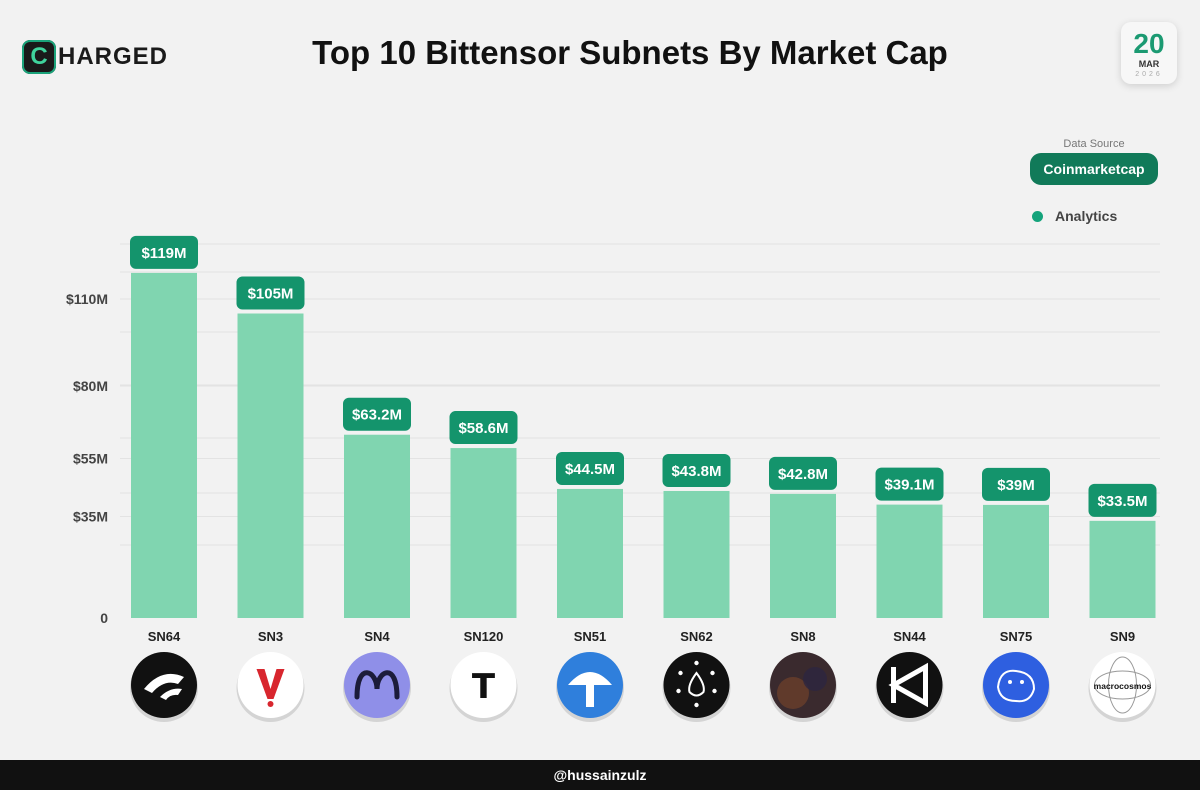 The image size is (1200, 790). Describe the element at coordinates (909, 561) in the screenshot. I see `bar-sn44` at that location.